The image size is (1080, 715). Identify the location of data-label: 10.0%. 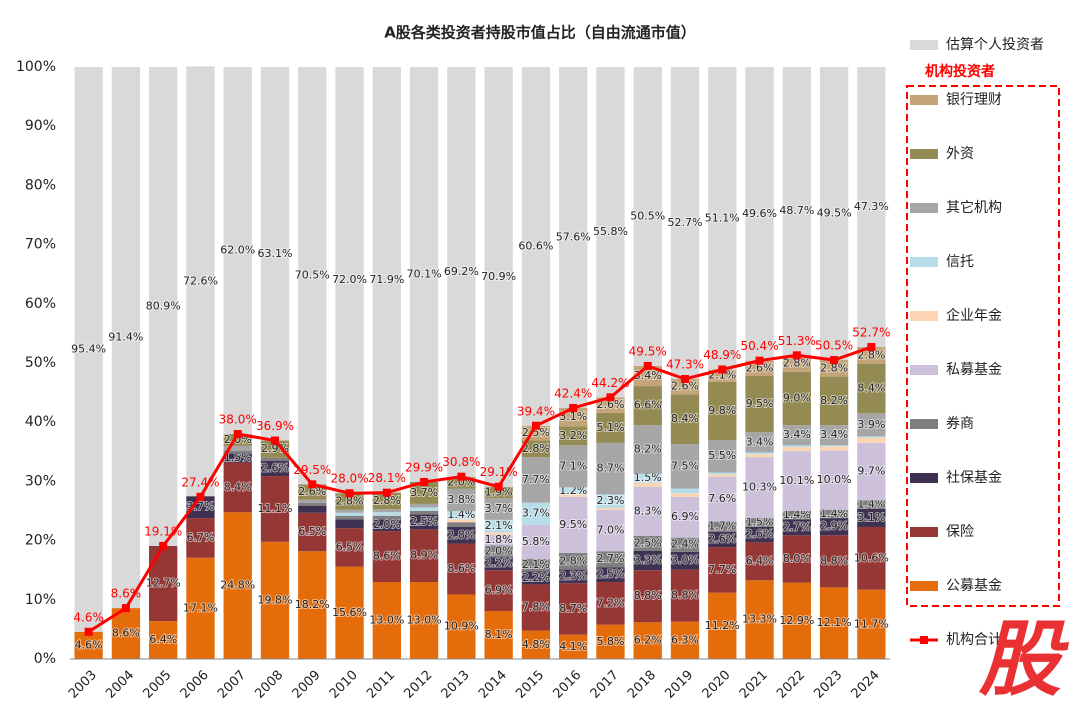
(834, 479).